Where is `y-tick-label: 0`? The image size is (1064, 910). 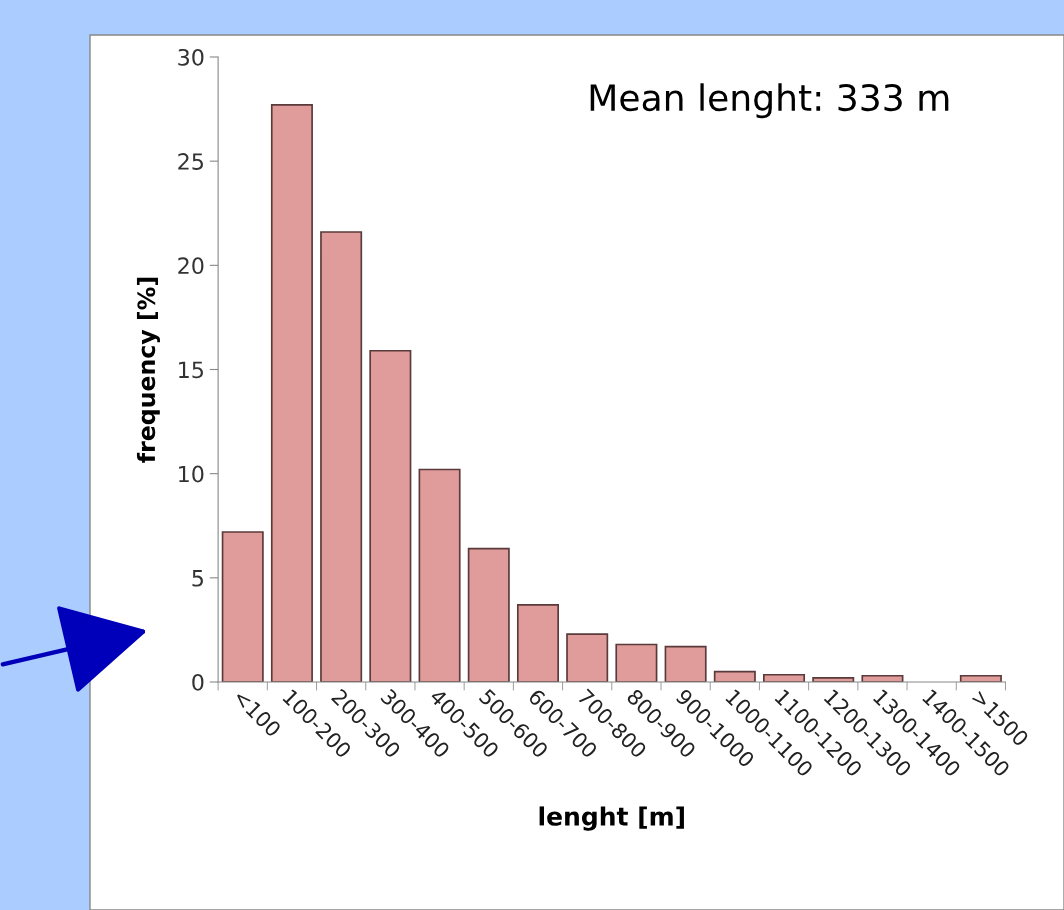
y-tick-label: 0 is located at coordinates (198, 682).